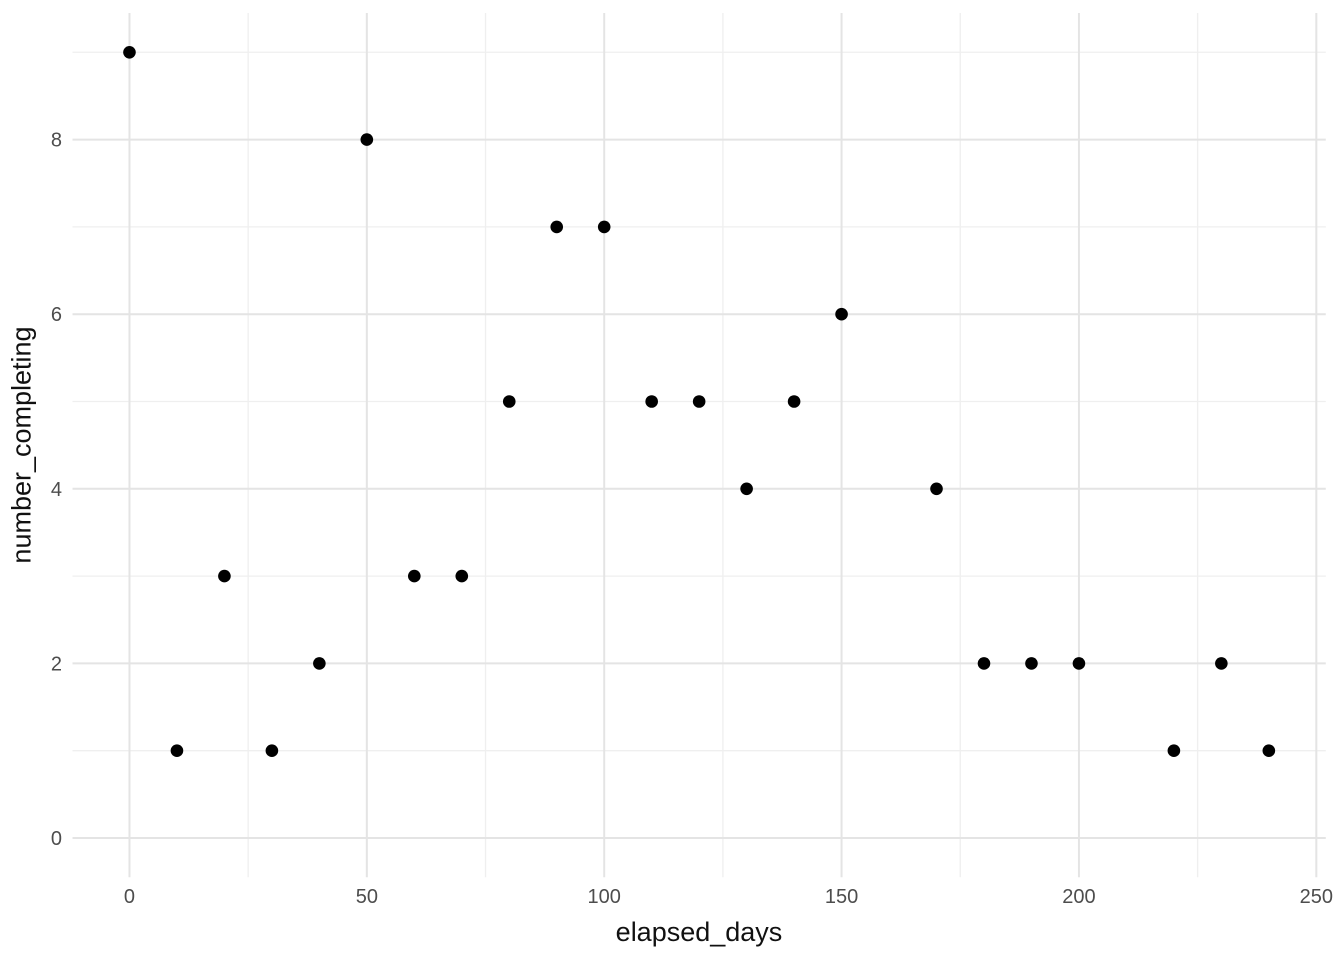 This screenshot has height=960, width=1344. Describe the element at coordinates (56, 315) in the screenshot. I see `y-tick-label: 6` at that location.